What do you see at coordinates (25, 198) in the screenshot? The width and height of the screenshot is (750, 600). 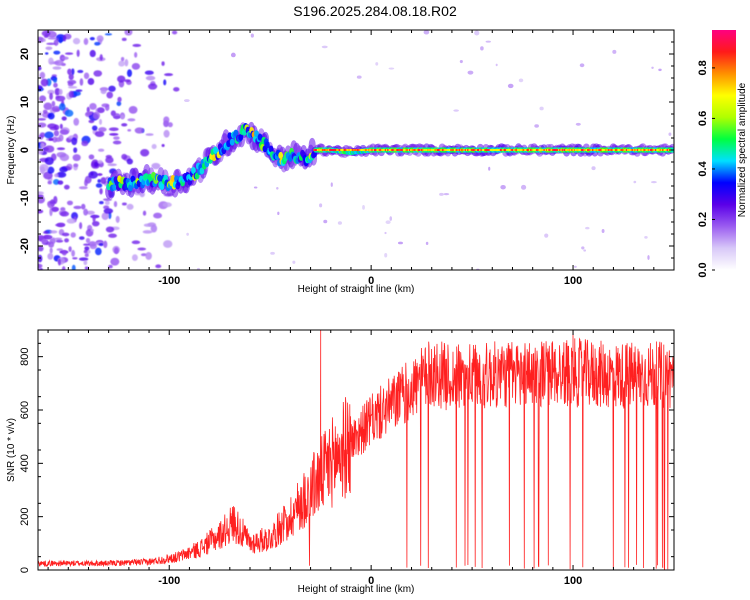 I see `y-tick-label: -10` at bounding box center [25, 198].